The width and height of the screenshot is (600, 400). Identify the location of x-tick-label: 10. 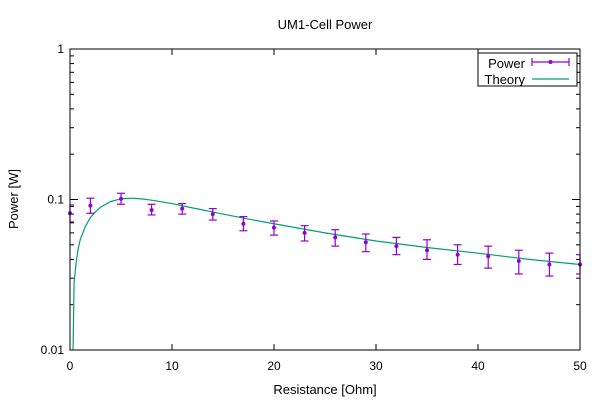
(172, 366).